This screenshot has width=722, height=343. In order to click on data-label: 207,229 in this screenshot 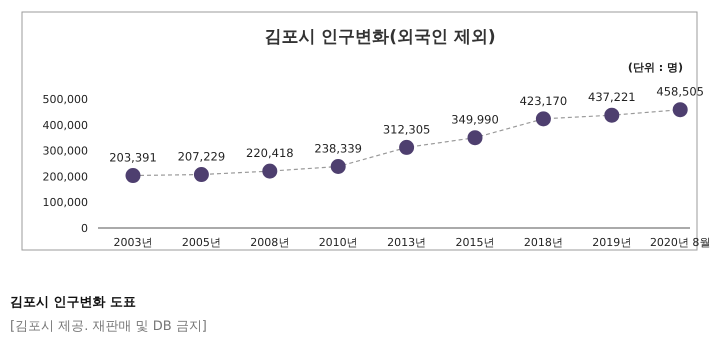, I will do `click(202, 157)`.